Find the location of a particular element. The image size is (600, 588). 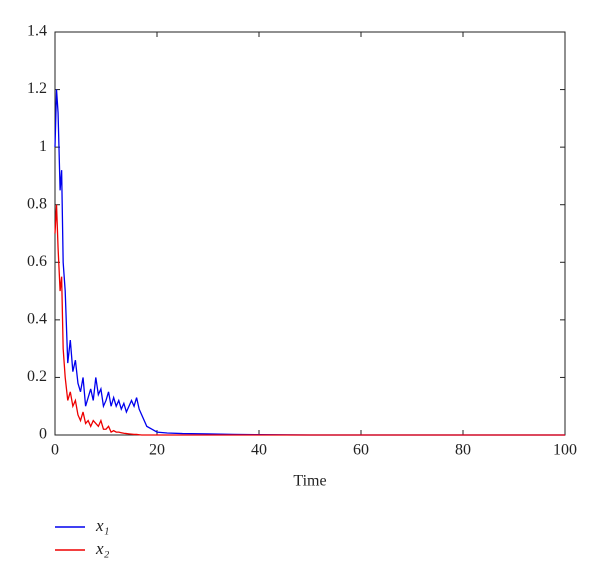

y-tick-label: 0.8 is located at coordinates (37, 203).